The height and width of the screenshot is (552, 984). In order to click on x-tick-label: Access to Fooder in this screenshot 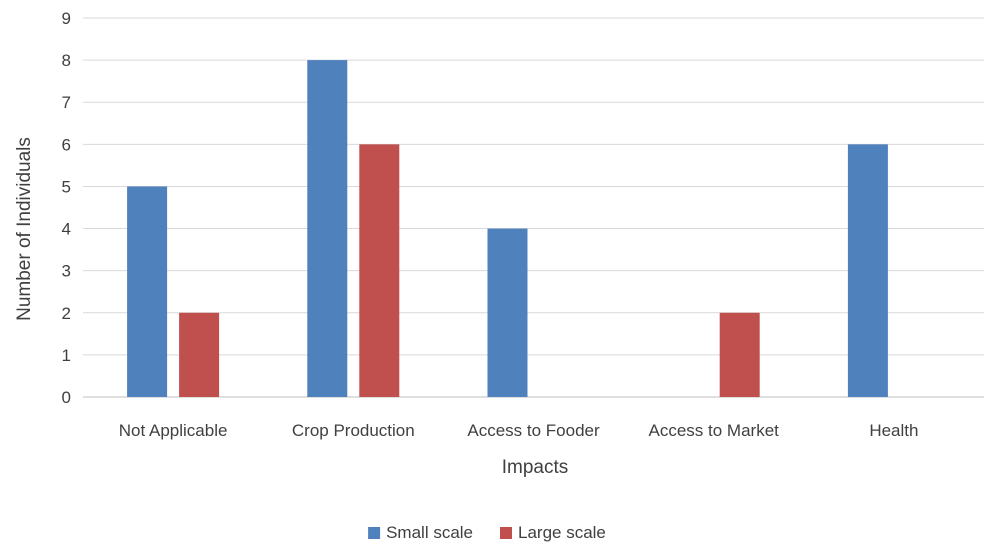, I will do `click(533, 430)`.